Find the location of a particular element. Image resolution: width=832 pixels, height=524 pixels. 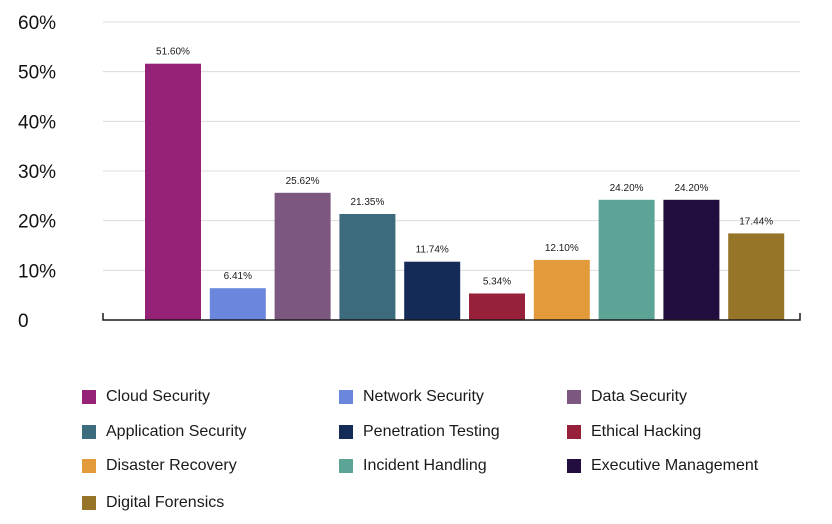

data-label: 5.34% is located at coordinates (497, 282).